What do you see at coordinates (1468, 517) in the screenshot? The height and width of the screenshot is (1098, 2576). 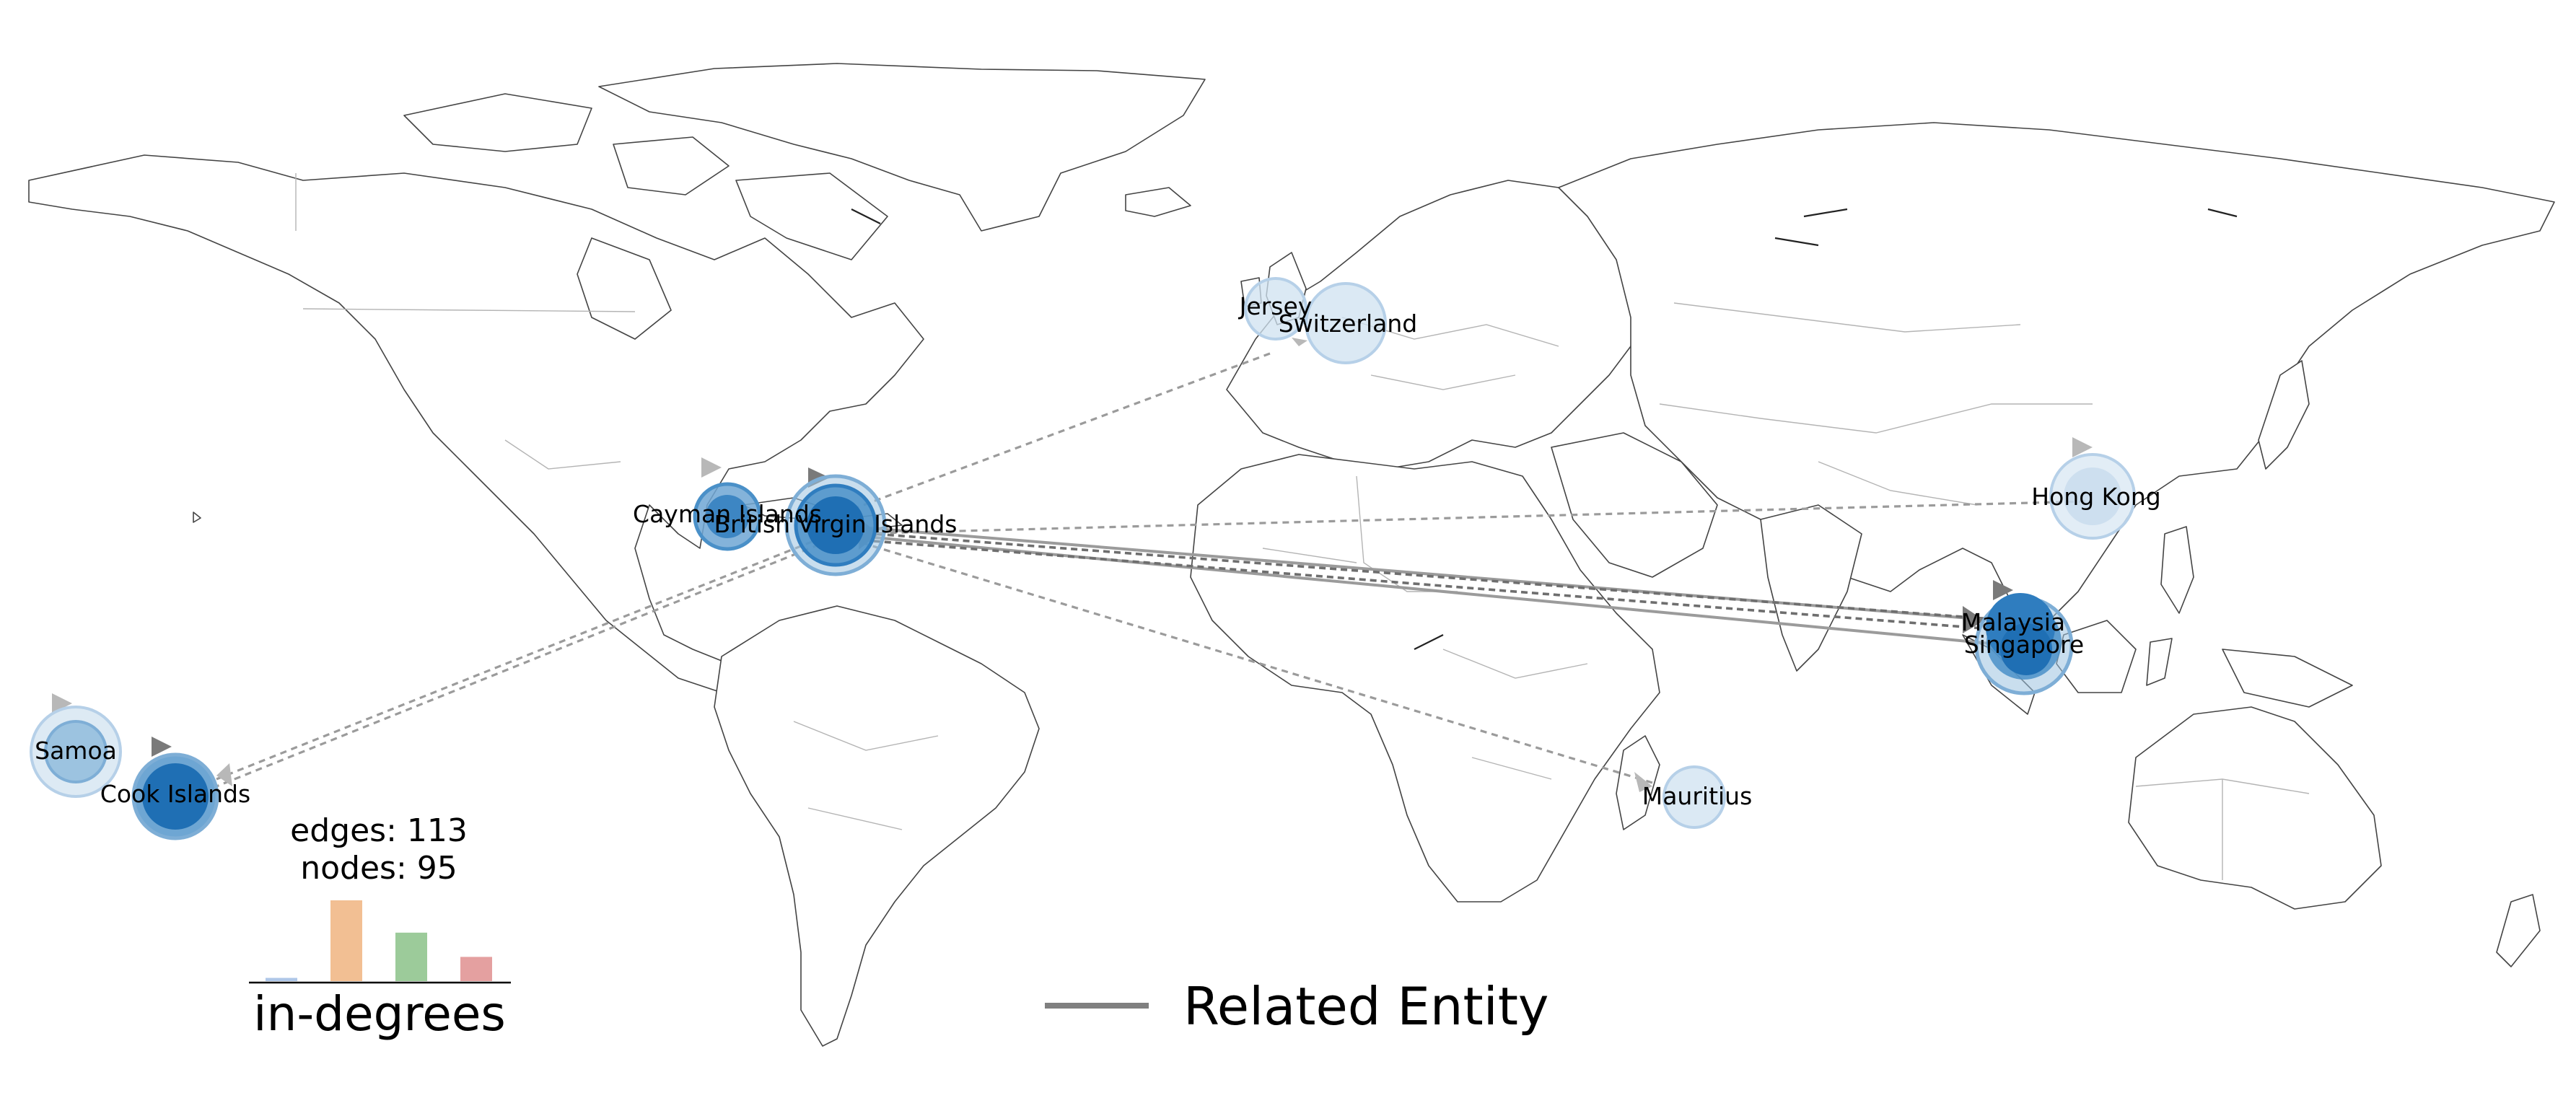 I see `edge-hongkong-bvi` at bounding box center [1468, 517].